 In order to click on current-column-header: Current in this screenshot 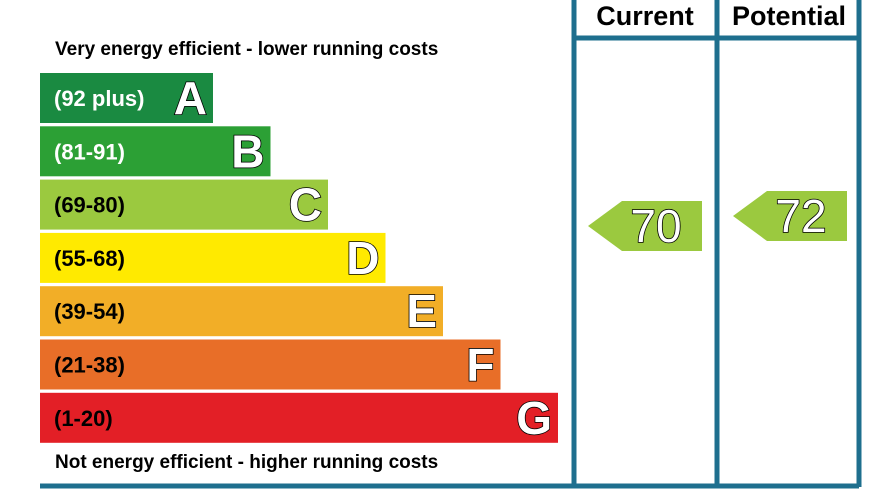, I will do `click(645, 16)`.